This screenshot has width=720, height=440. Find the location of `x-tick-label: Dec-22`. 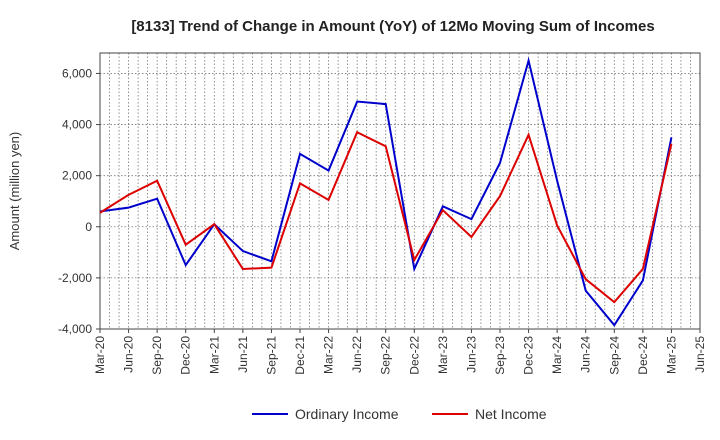

x-tick-label: Dec-22 is located at coordinates (414, 355).